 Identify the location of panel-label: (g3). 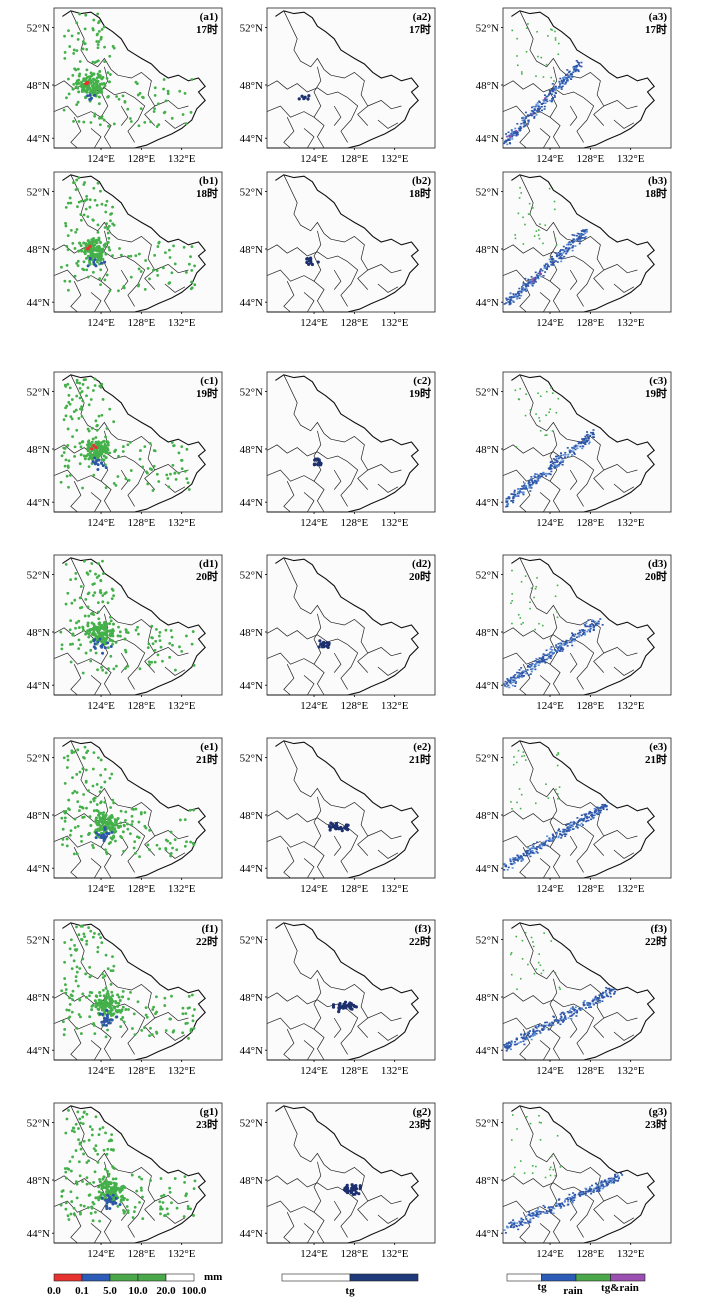
(658, 1112).